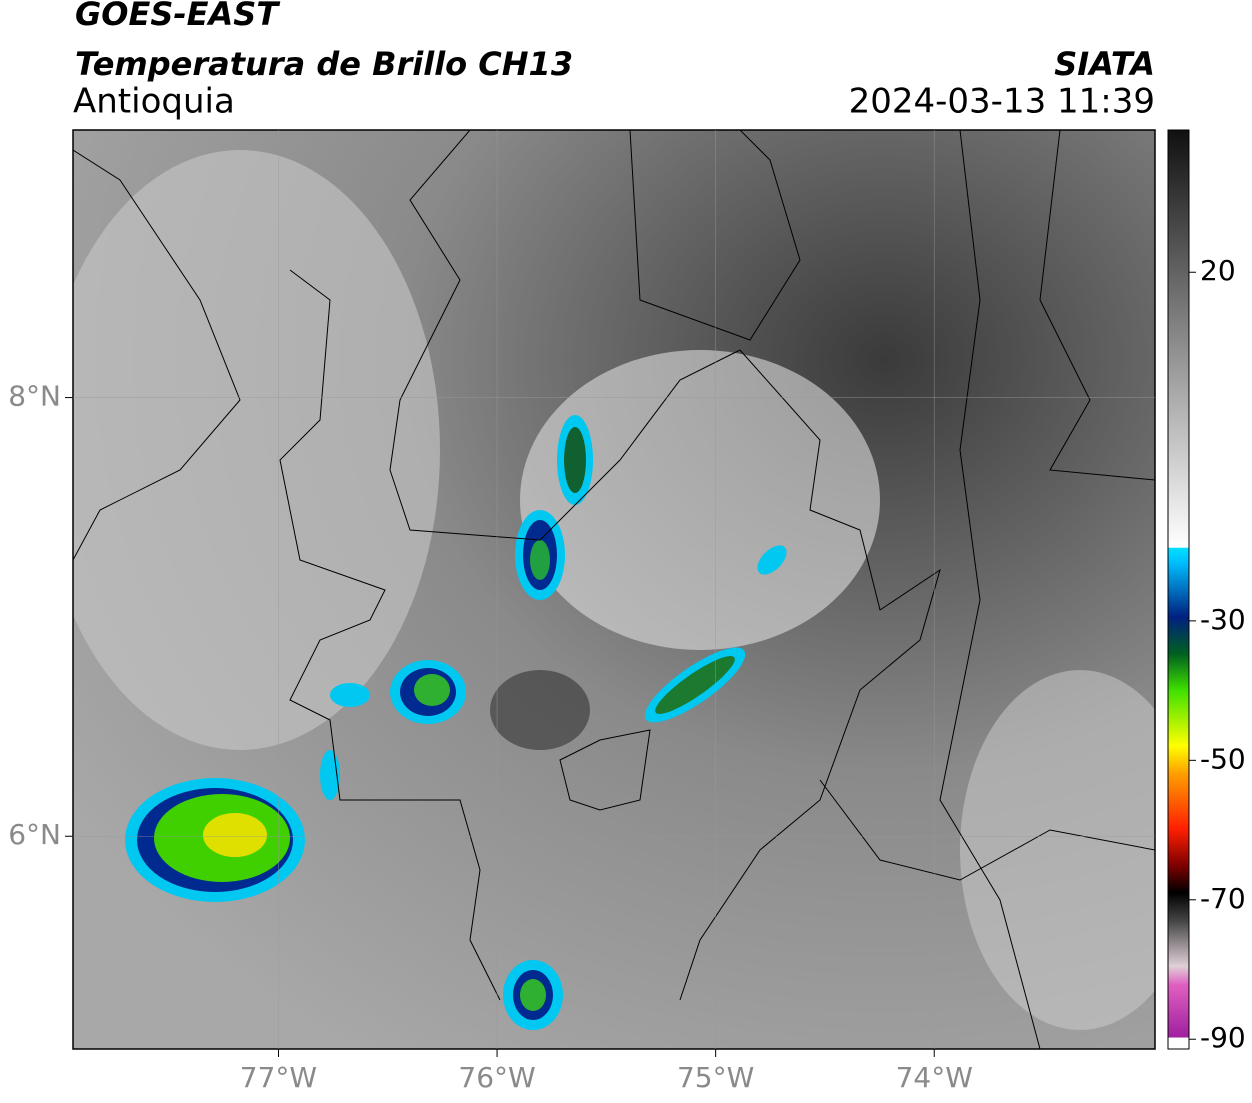 This screenshot has width=1252, height=1103. Describe the element at coordinates (1218, 270) in the screenshot. I see `colorbar-tick-label: 20` at that location.